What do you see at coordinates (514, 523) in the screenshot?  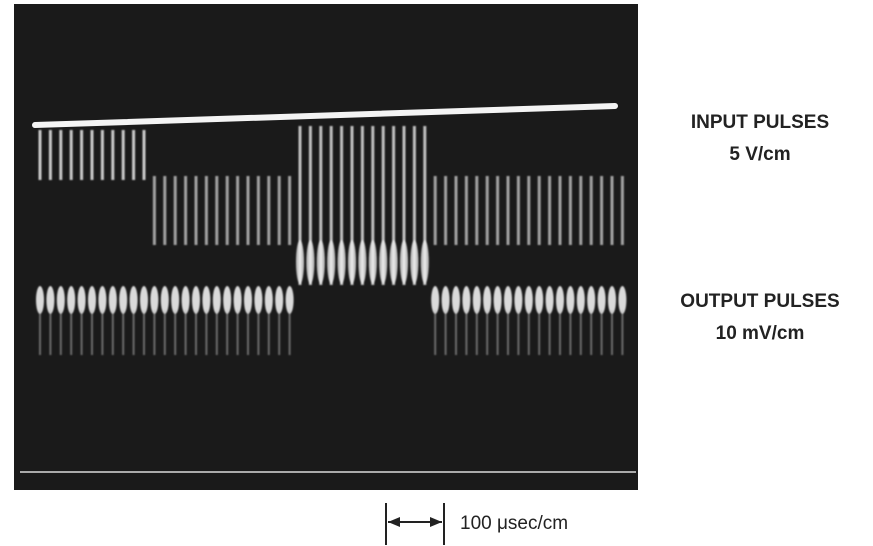 I see `time-scale: 100 μsec/cm` at bounding box center [514, 523].